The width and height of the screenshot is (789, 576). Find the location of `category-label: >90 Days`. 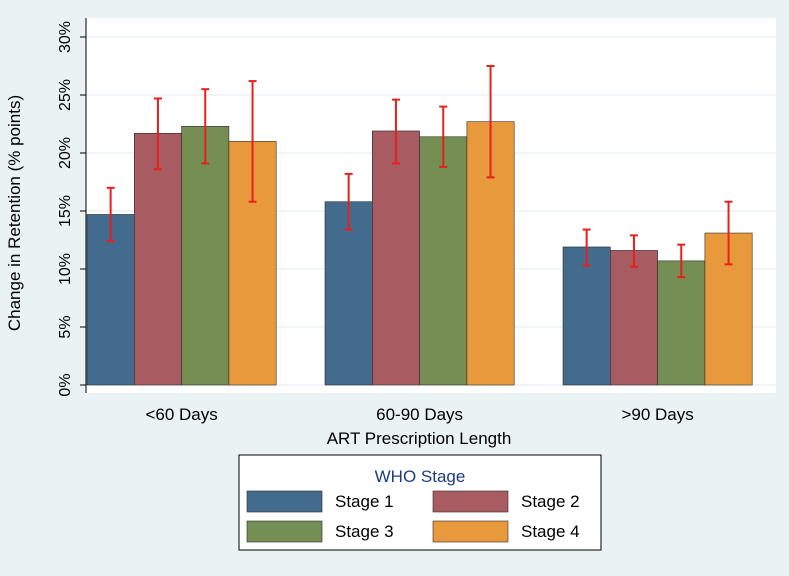

category-label: >90 Days is located at coordinates (657, 414).